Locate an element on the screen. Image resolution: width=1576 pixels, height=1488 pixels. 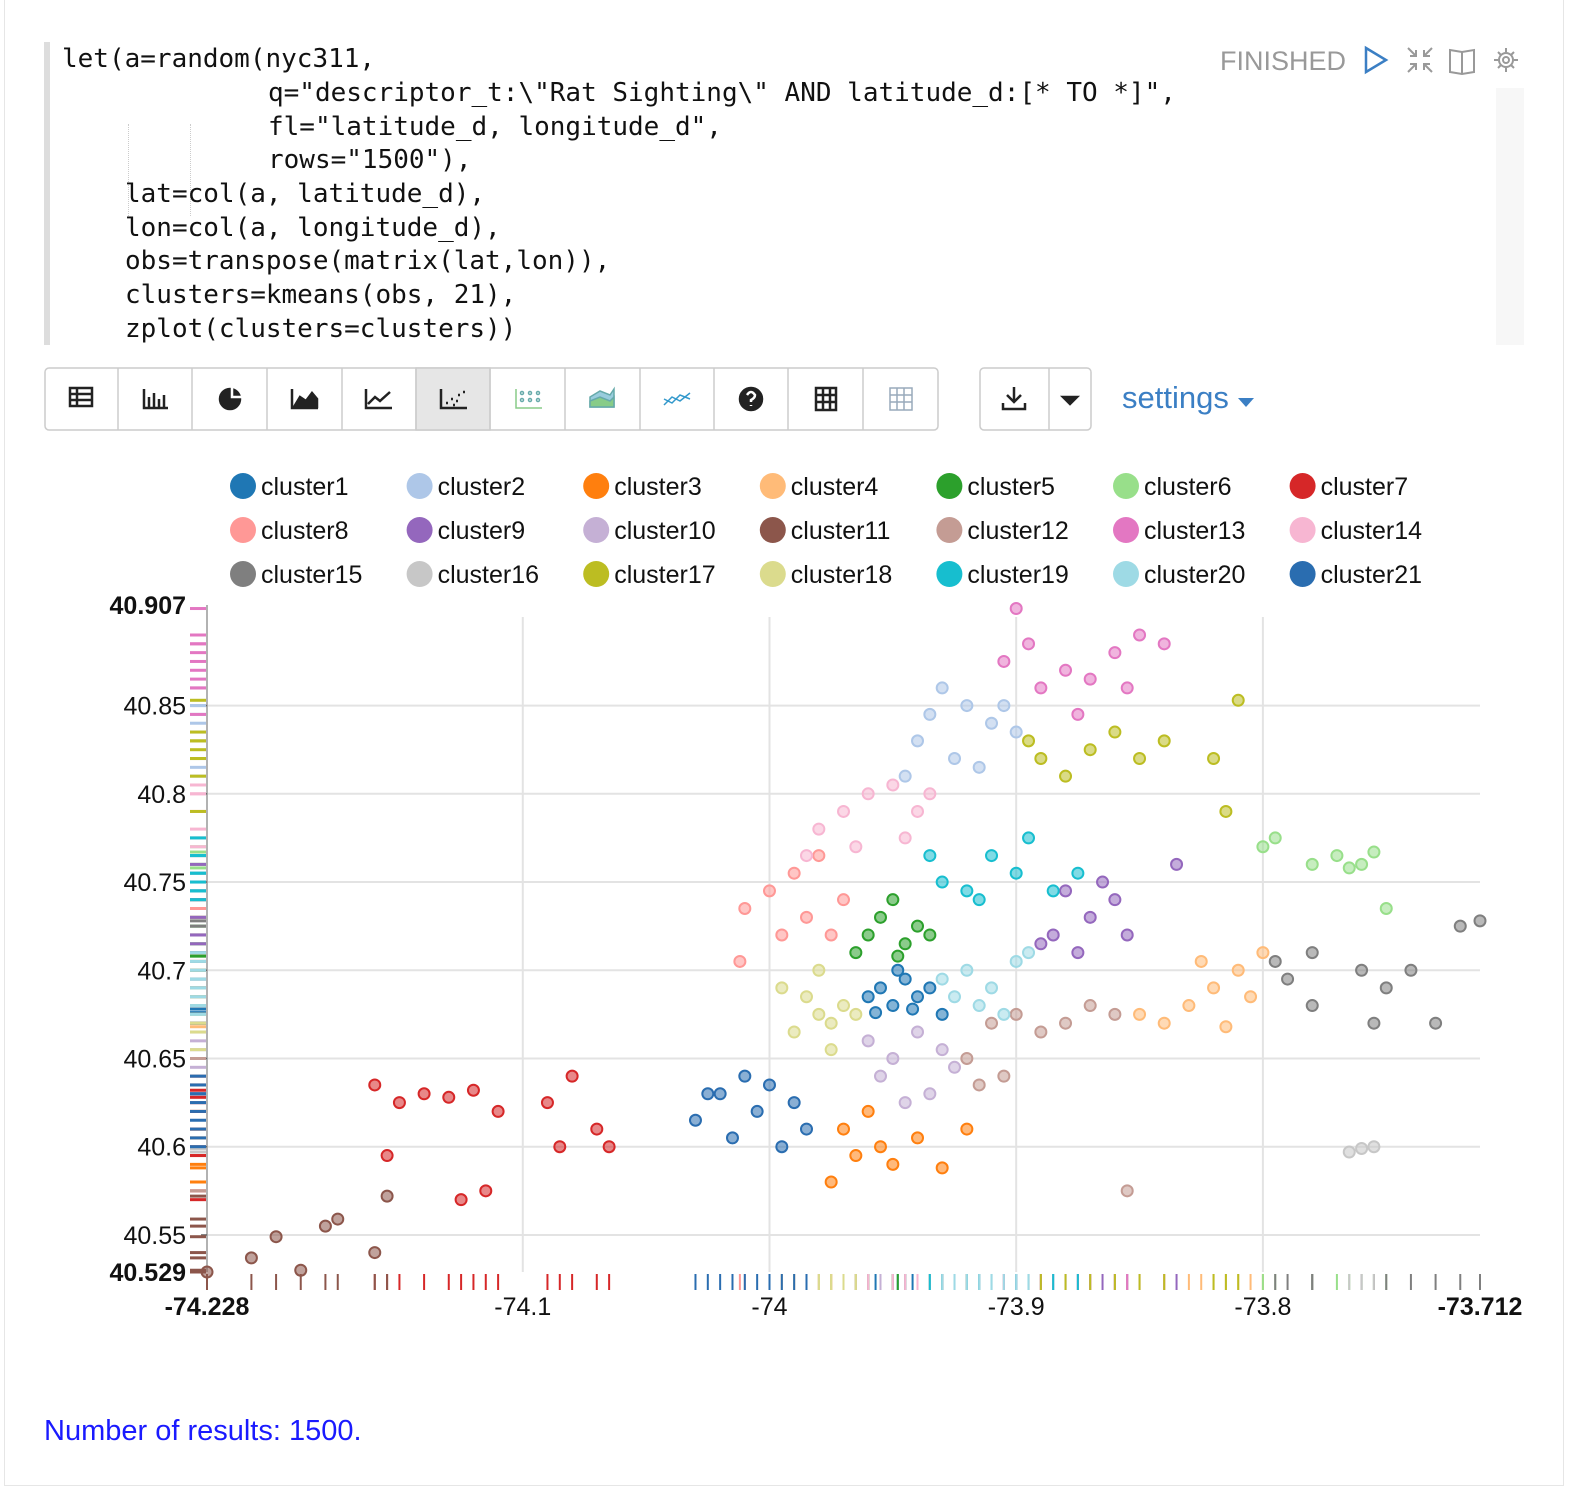
stacked-area-button is located at coordinates (602, 397).